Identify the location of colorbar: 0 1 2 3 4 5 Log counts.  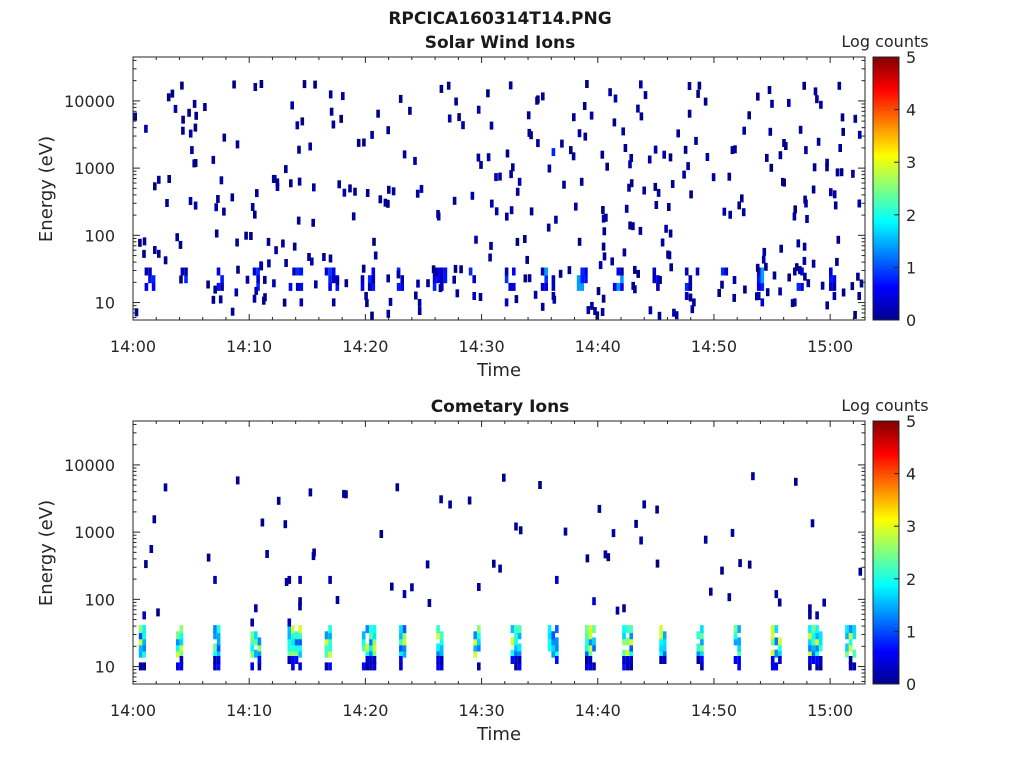
(884, 545).